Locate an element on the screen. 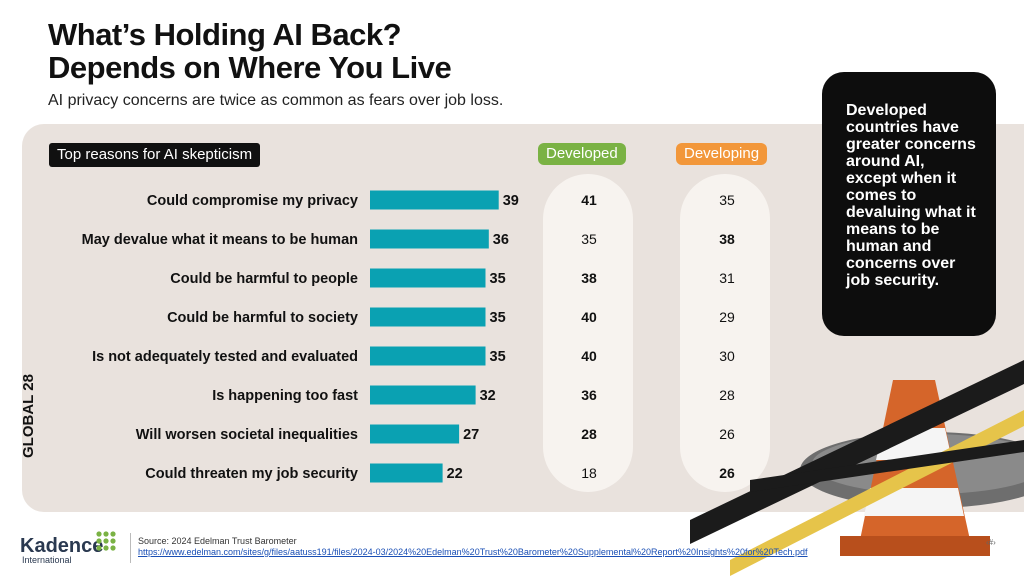 The image size is (1024, 576). category-label: Will worsen societal inequalities is located at coordinates (247, 435).